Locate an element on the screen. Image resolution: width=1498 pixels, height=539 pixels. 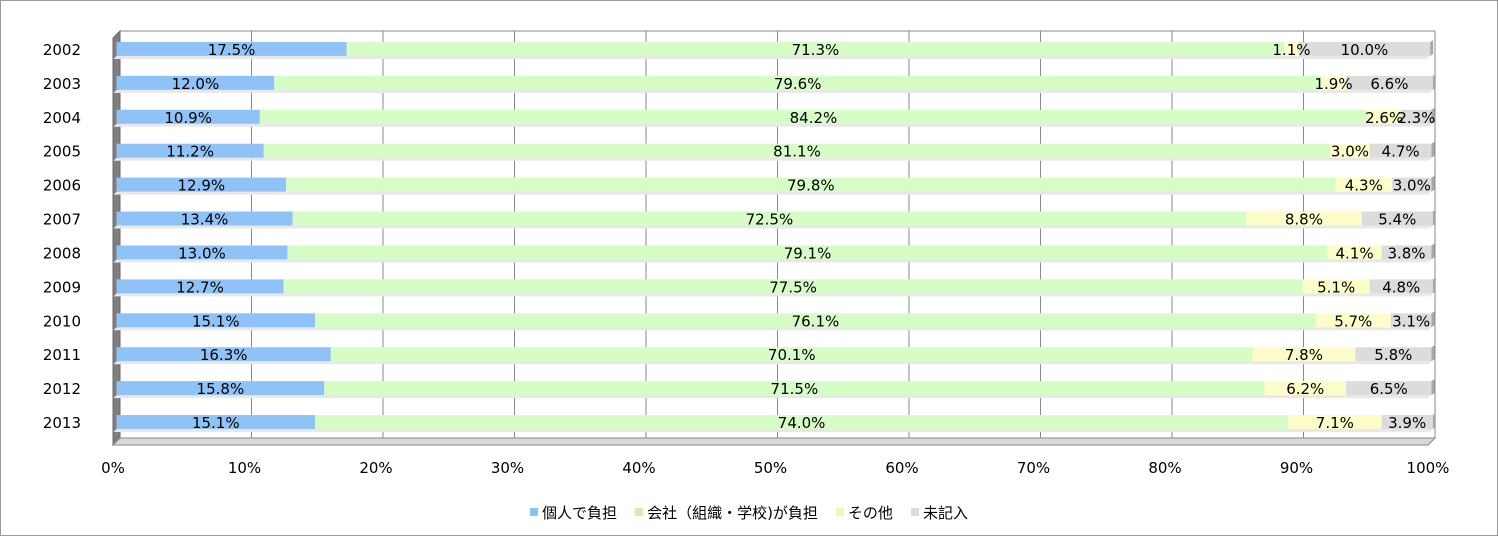
data-label: 76.1% is located at coordinates (816, 321).